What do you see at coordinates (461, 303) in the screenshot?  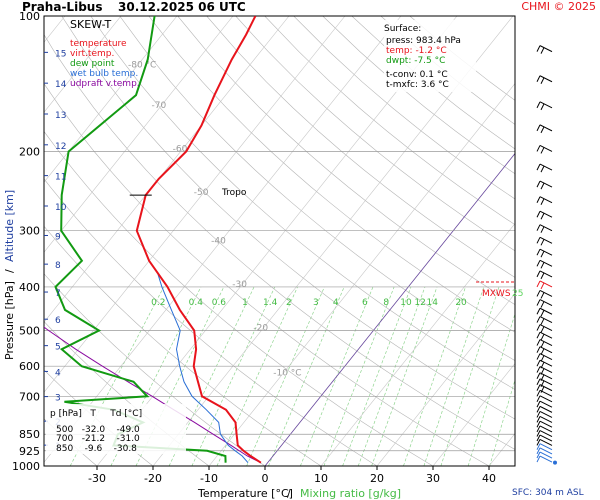 I see `mixing-ratio-label: 20` at bounding box center [461, 303].